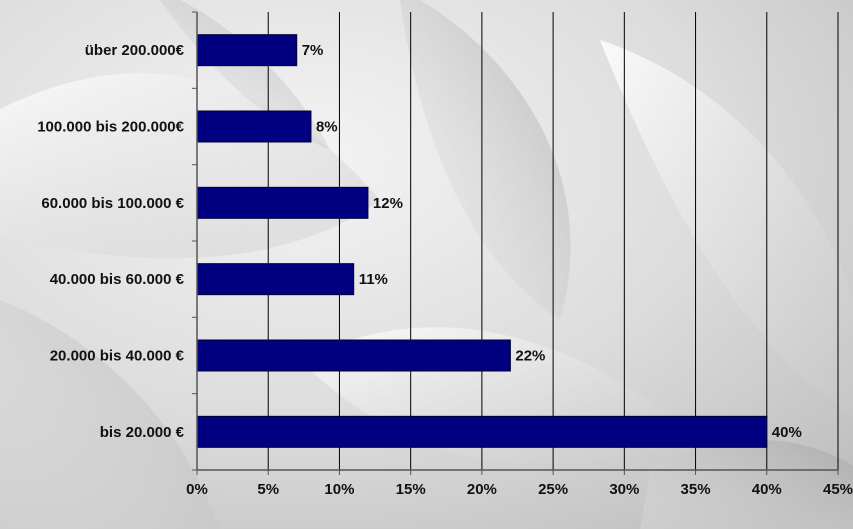 The height and width of the screenshot is (529, 853). Describe the element at coordinates (838, 489) in the screenshot. I see `x-tick-label: 45%` at that location.